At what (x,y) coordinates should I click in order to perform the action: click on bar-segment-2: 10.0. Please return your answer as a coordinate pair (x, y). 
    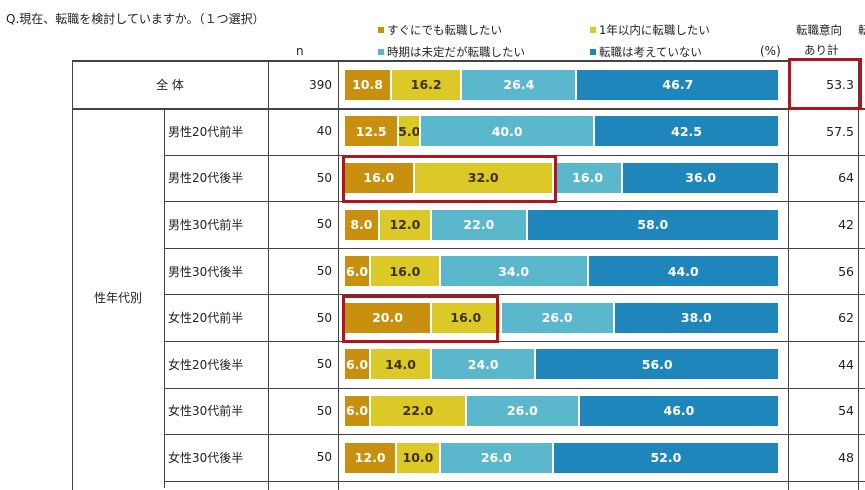
    Looking at the image, I should click on (419, 457).